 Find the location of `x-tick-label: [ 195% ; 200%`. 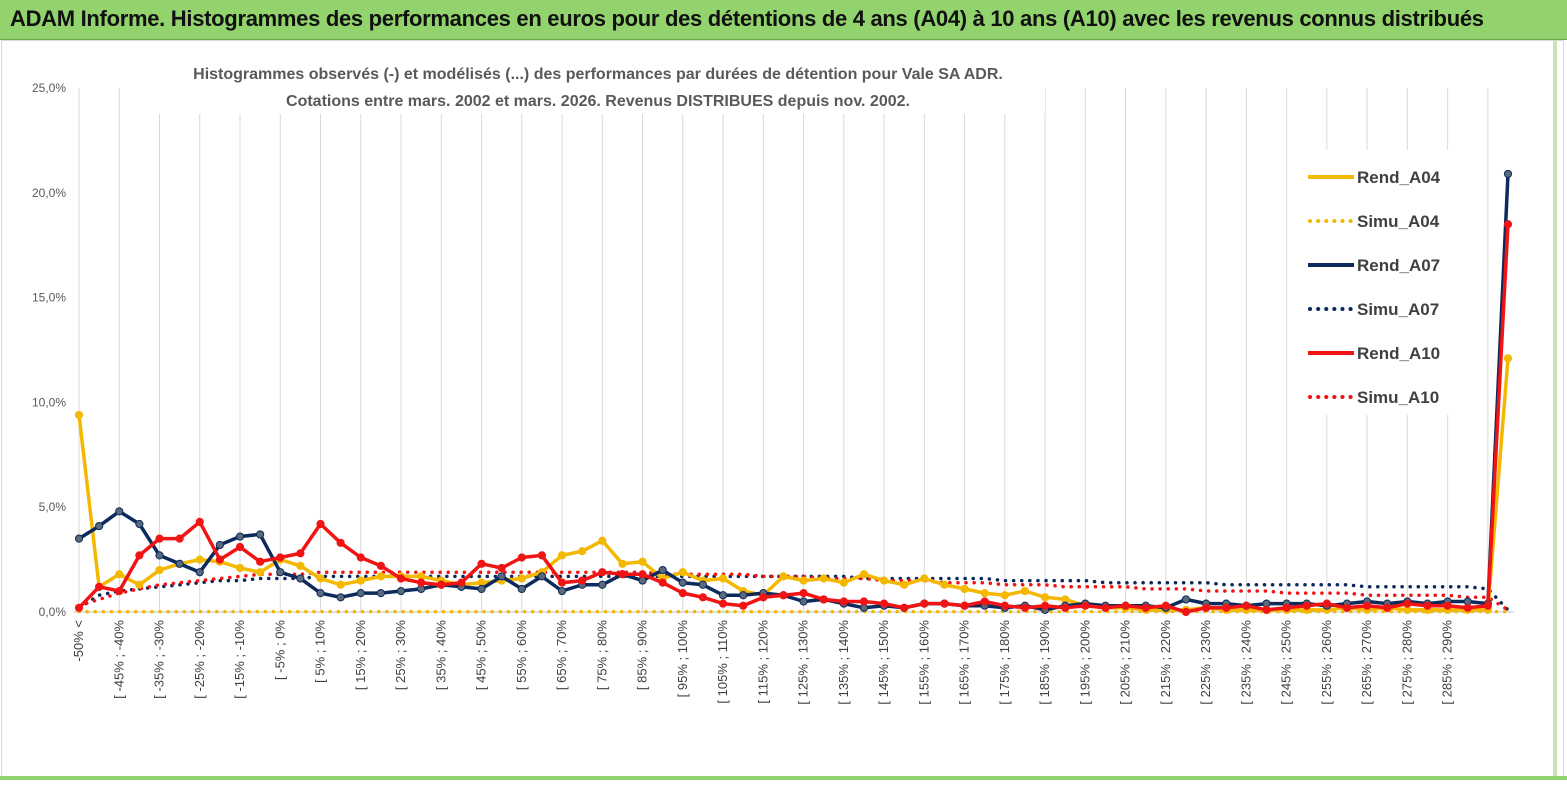

x-tick-label: [ 195% ; 200% is located at coordinates (1084, 662).